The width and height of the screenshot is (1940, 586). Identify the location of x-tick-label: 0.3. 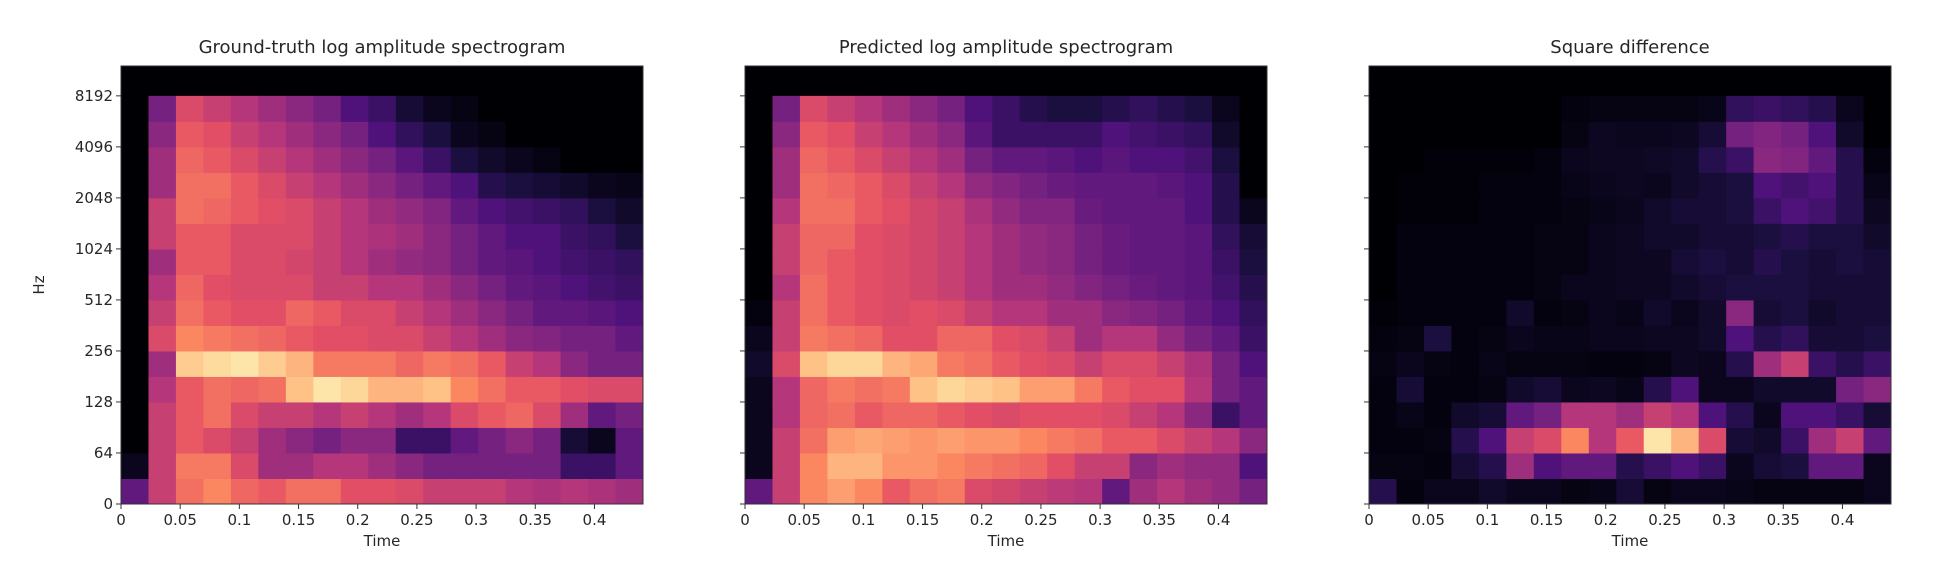
(1724, 520).